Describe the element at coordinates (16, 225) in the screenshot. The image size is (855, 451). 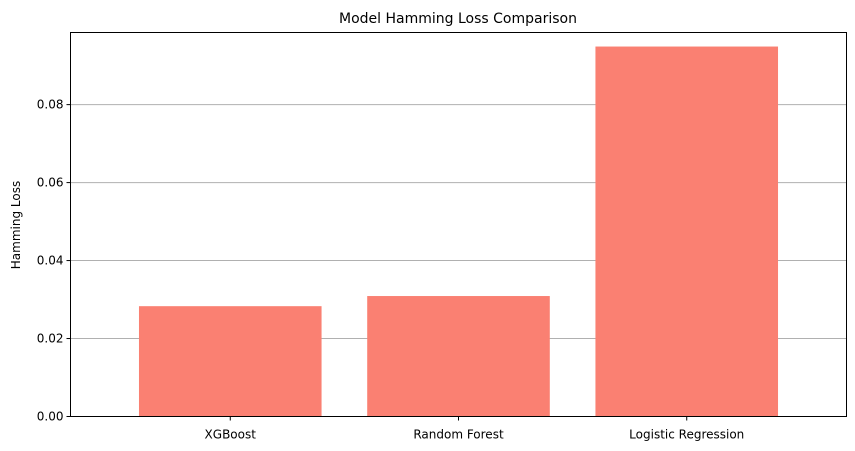
I see `y-axis-label: Hamming Loss` at that location.